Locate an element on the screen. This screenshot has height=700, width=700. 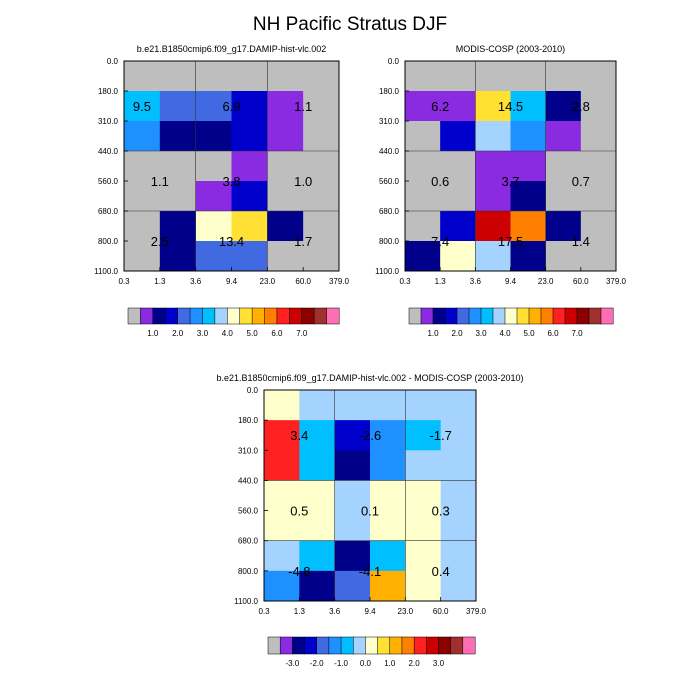
colorbar-label: 4.0 is located at coordinates (228, 333).